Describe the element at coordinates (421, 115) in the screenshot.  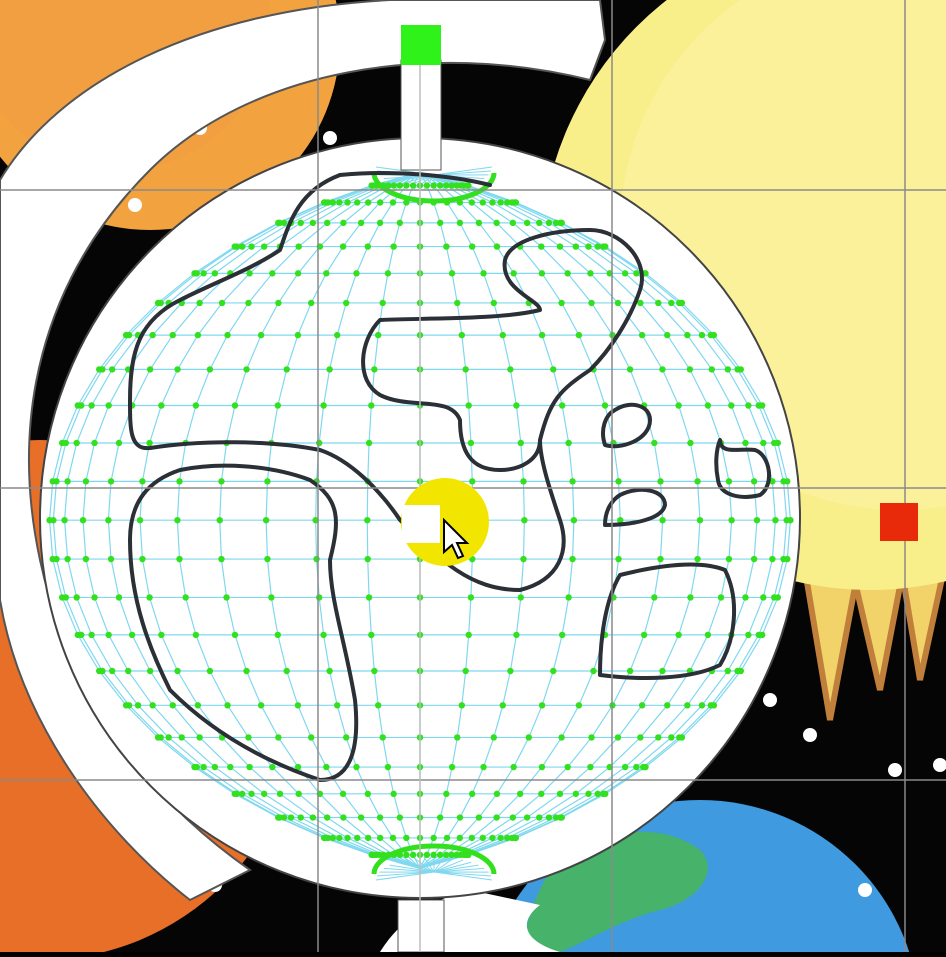
I see `globe-axis-rod-top` at that location.